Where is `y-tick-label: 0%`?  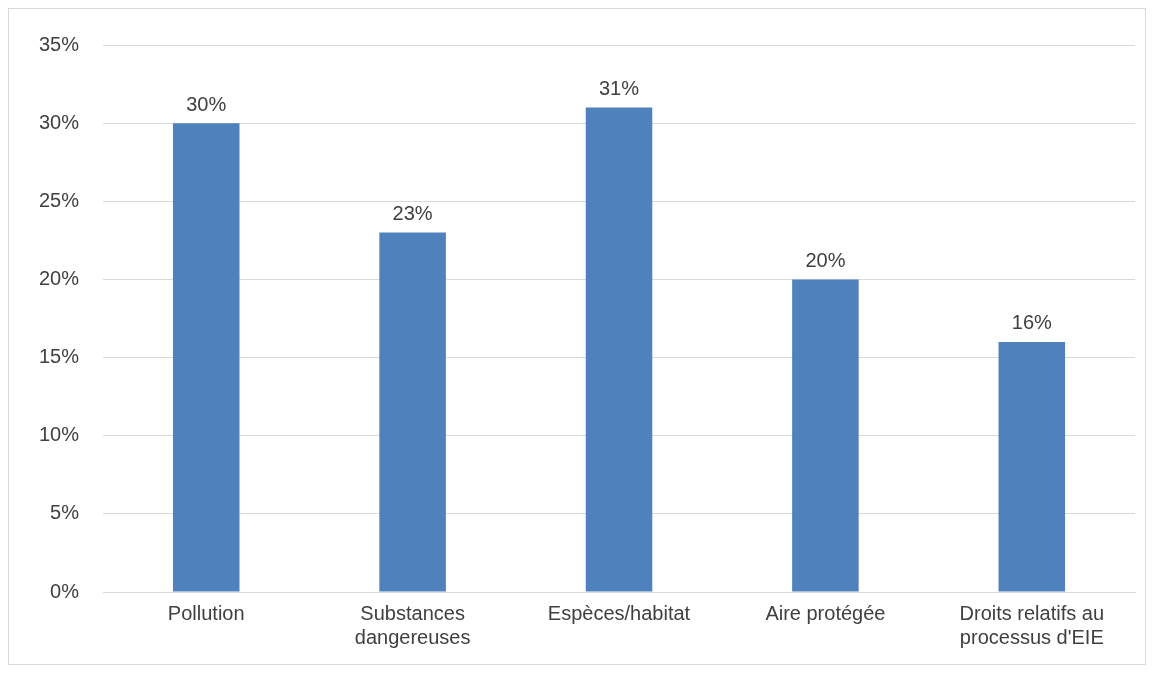
y-tick-label: 0% is located at coordinates (65, 590).